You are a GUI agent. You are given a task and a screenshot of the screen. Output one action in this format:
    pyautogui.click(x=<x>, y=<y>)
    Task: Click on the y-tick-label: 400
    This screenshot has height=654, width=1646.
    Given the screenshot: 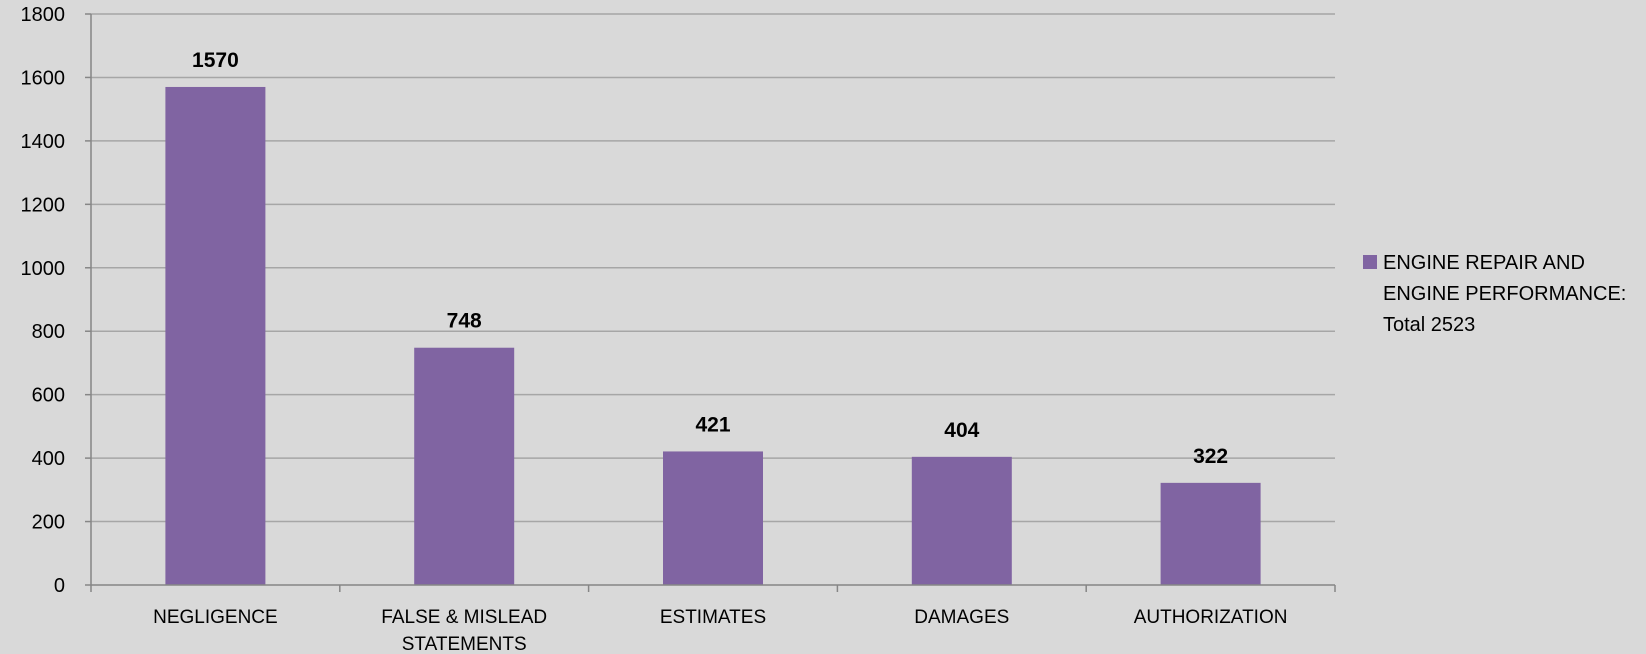 What is the action you would take?
    pyautogui.click(x=48, y=459)
    